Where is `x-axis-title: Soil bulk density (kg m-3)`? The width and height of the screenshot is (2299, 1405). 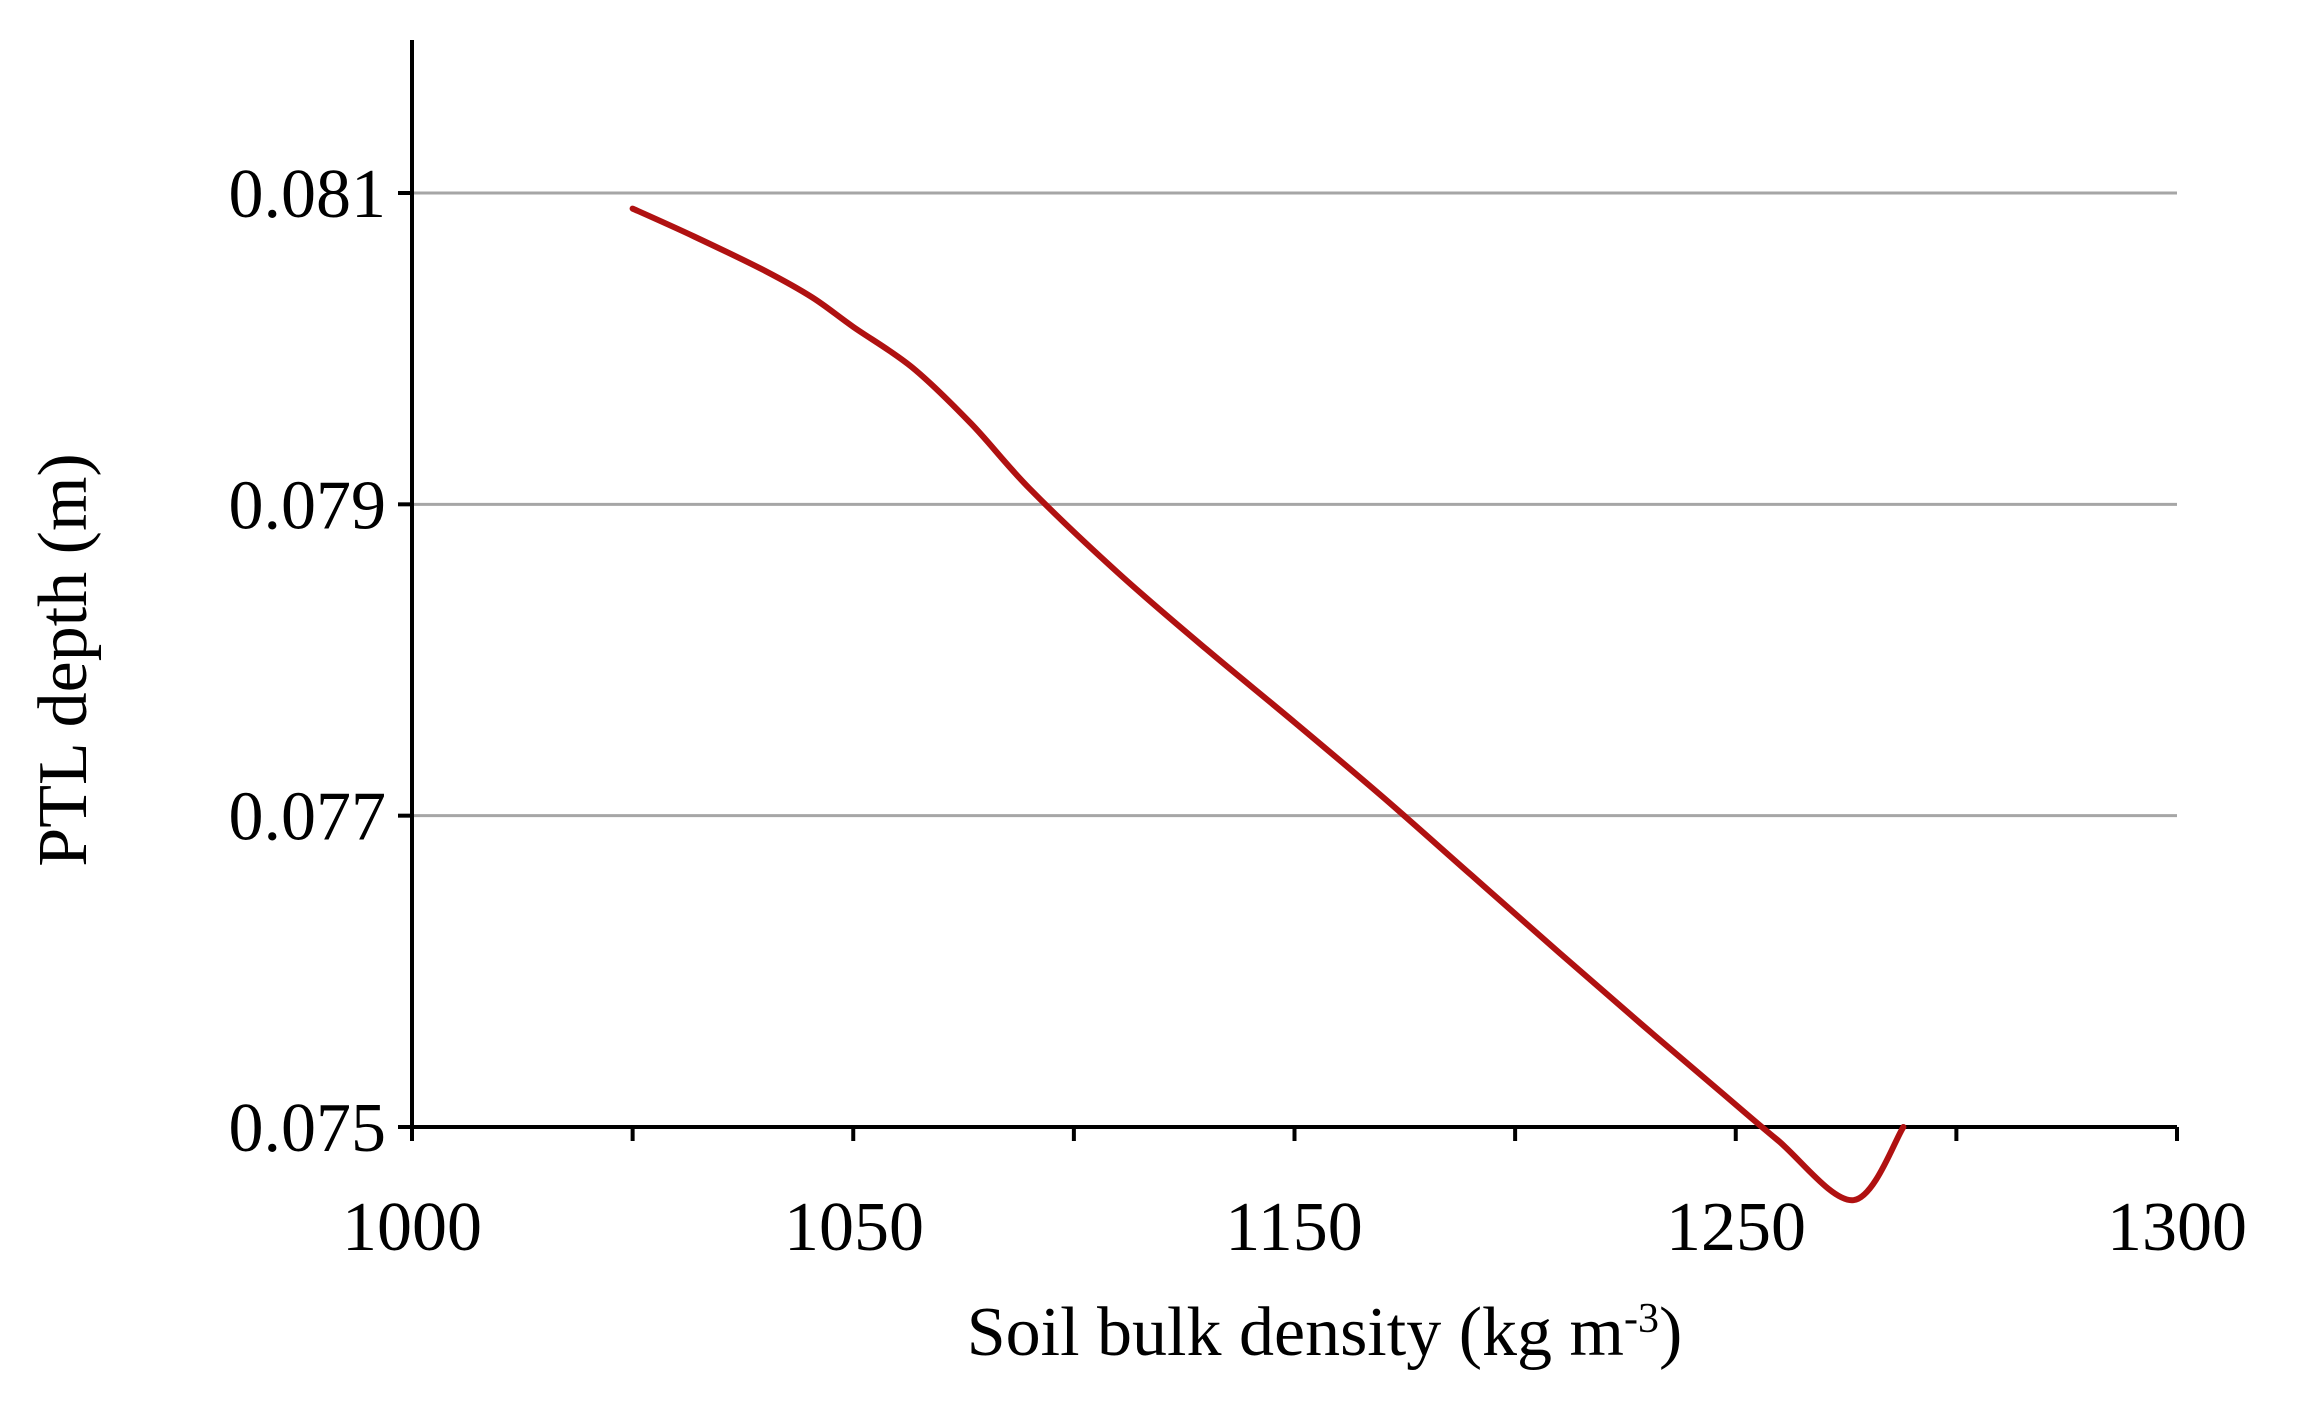 x-axis-title: Soil bulk density (kg m-3) is located at coordinates (1325, 1332).